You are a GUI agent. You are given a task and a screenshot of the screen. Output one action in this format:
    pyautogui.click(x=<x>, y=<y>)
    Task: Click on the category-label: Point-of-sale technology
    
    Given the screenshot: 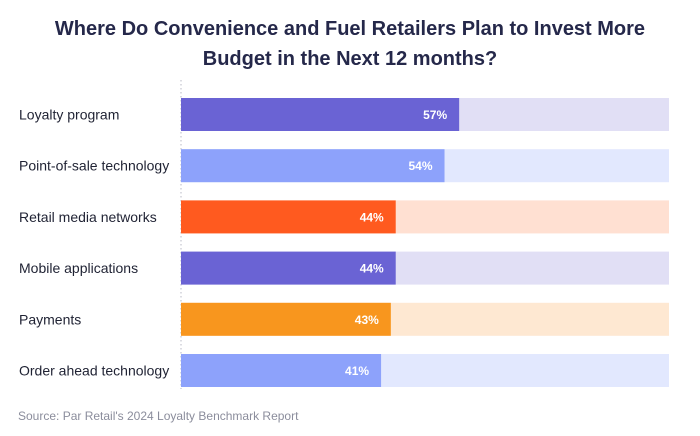 What is the action you would take?
    pyautogui.click(x=94, y=166)
    